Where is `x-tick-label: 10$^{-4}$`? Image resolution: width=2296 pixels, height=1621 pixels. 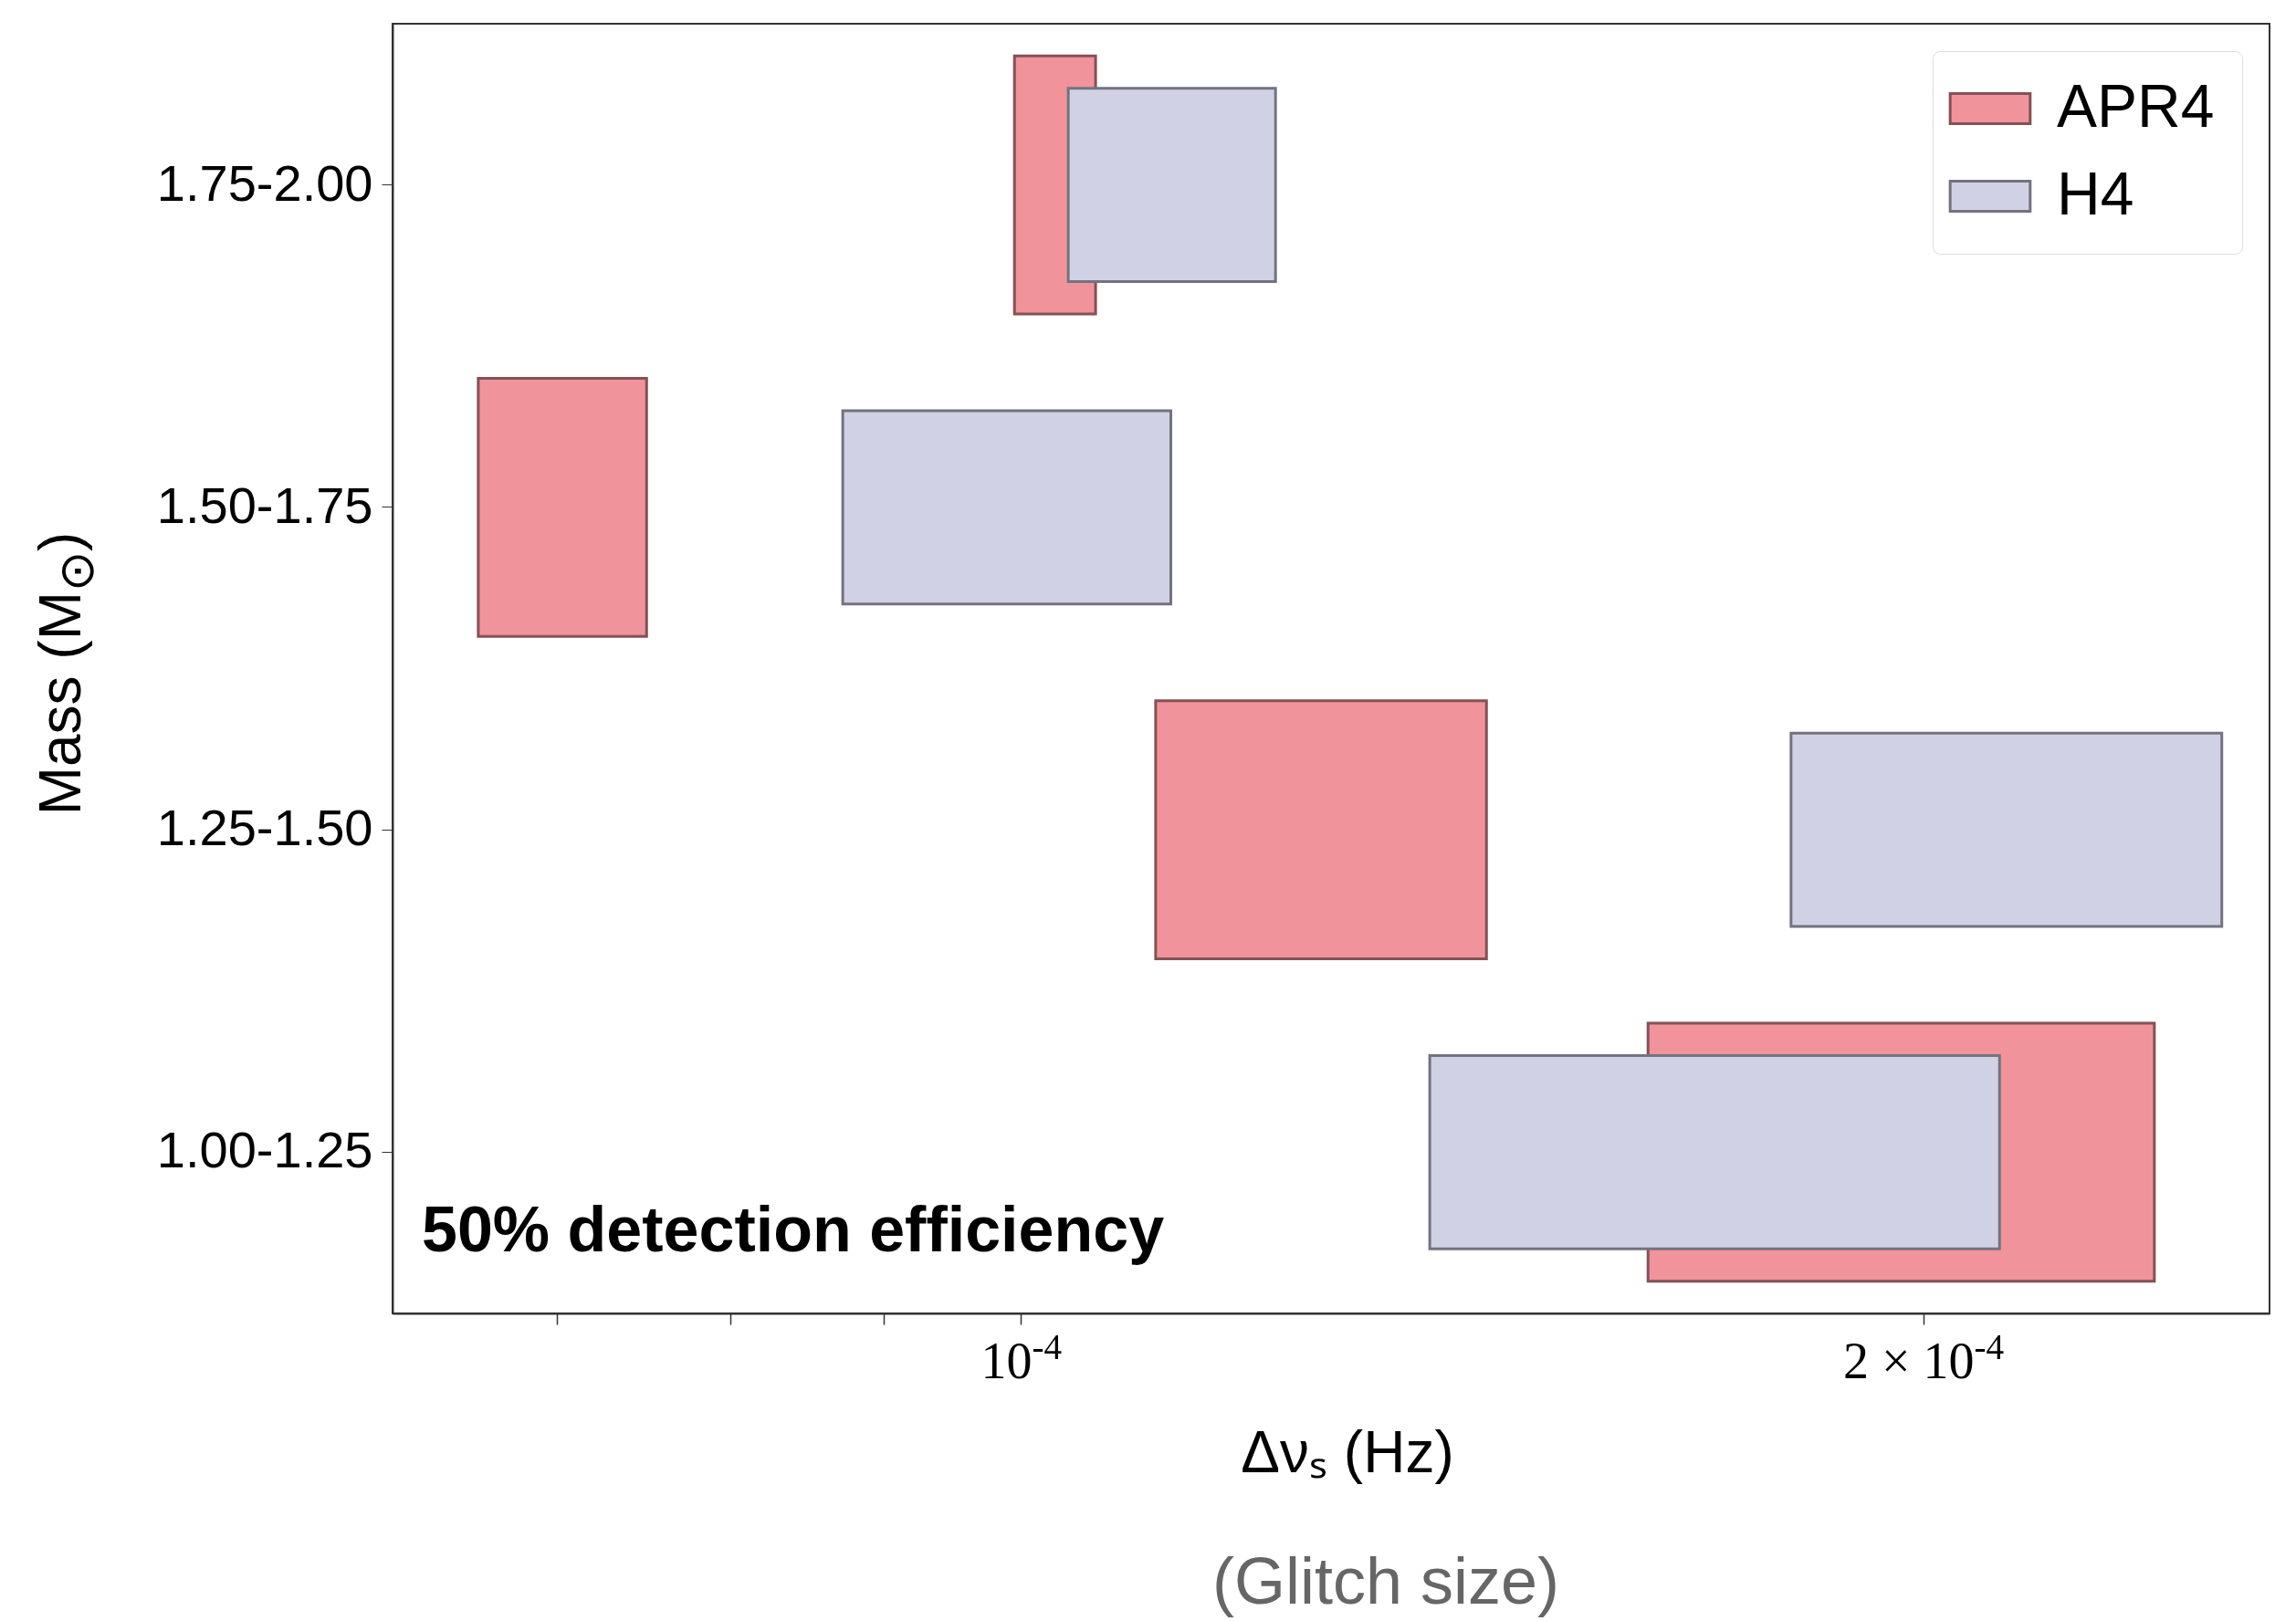 x-tick-label: 10$^{-4}$ is located at coordinates (1021, 1357).